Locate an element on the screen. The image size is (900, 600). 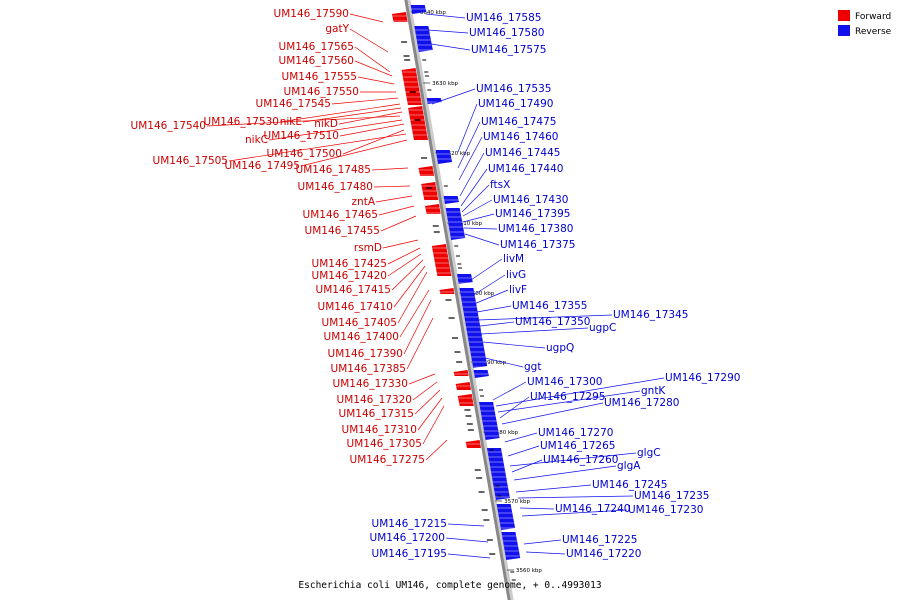
gene-label-um146-17305: UM146_17305 is located at coordinates (384, 444).